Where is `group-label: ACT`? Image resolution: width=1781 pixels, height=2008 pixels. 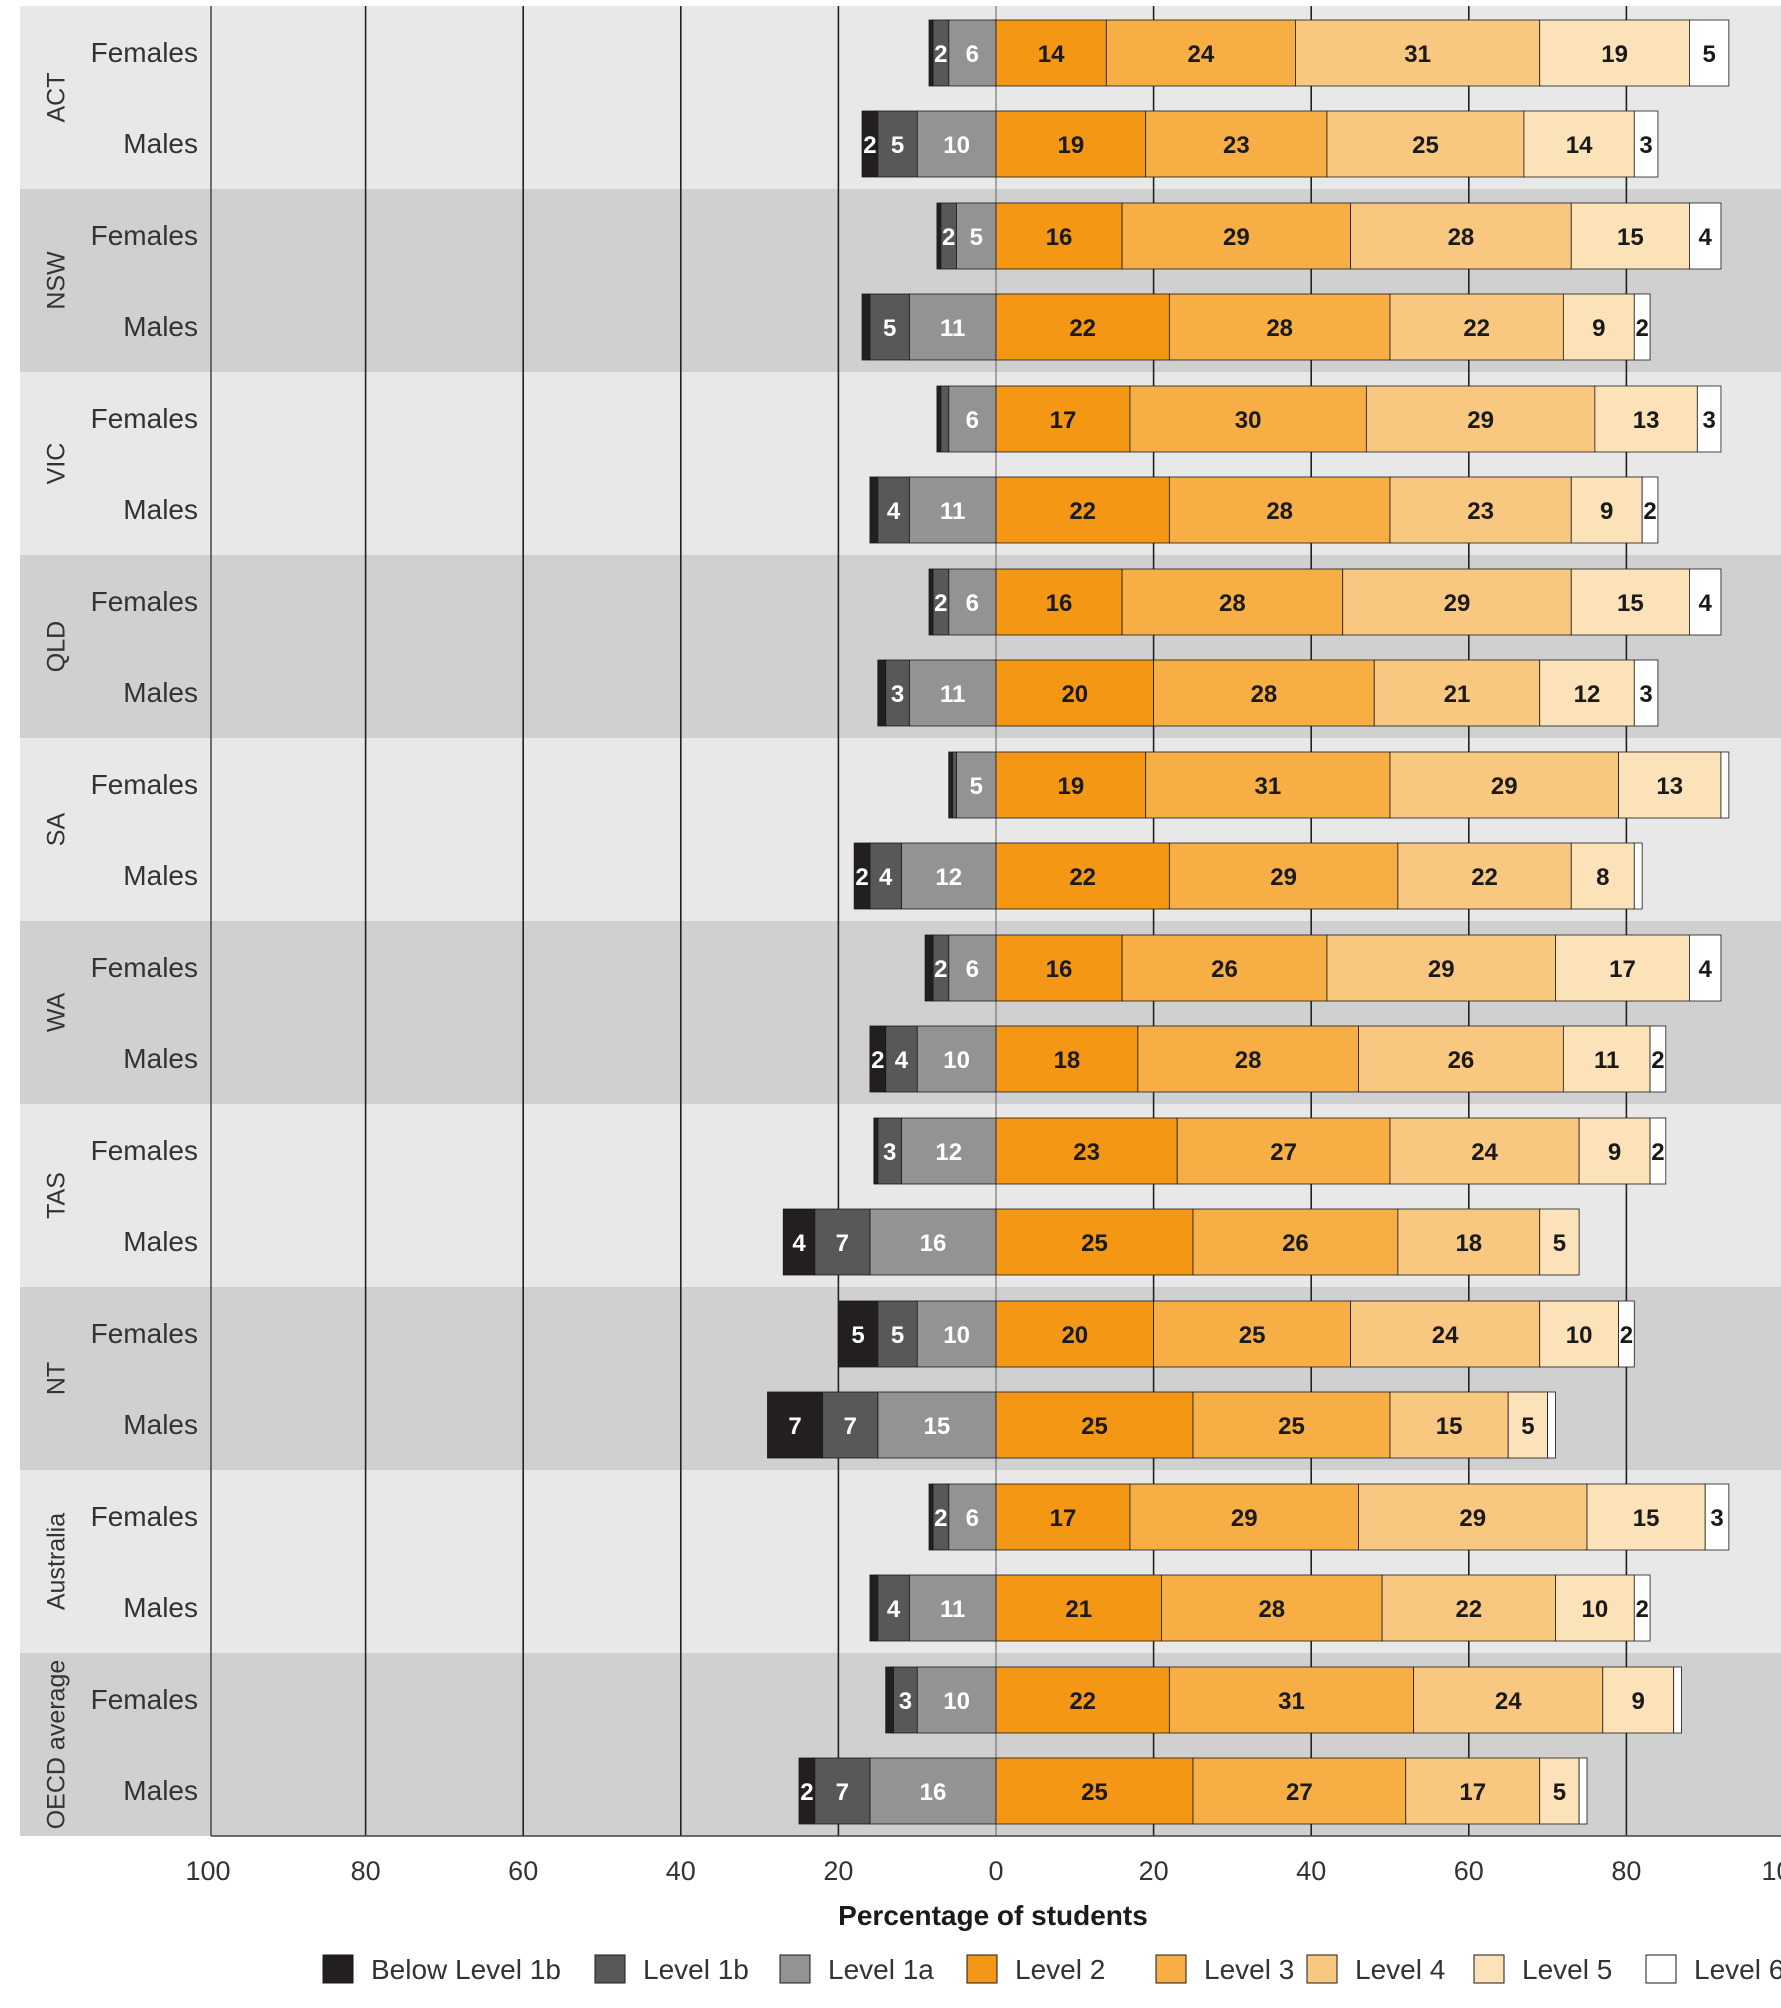 group-label: ACT is located at coordinates (57, 98).